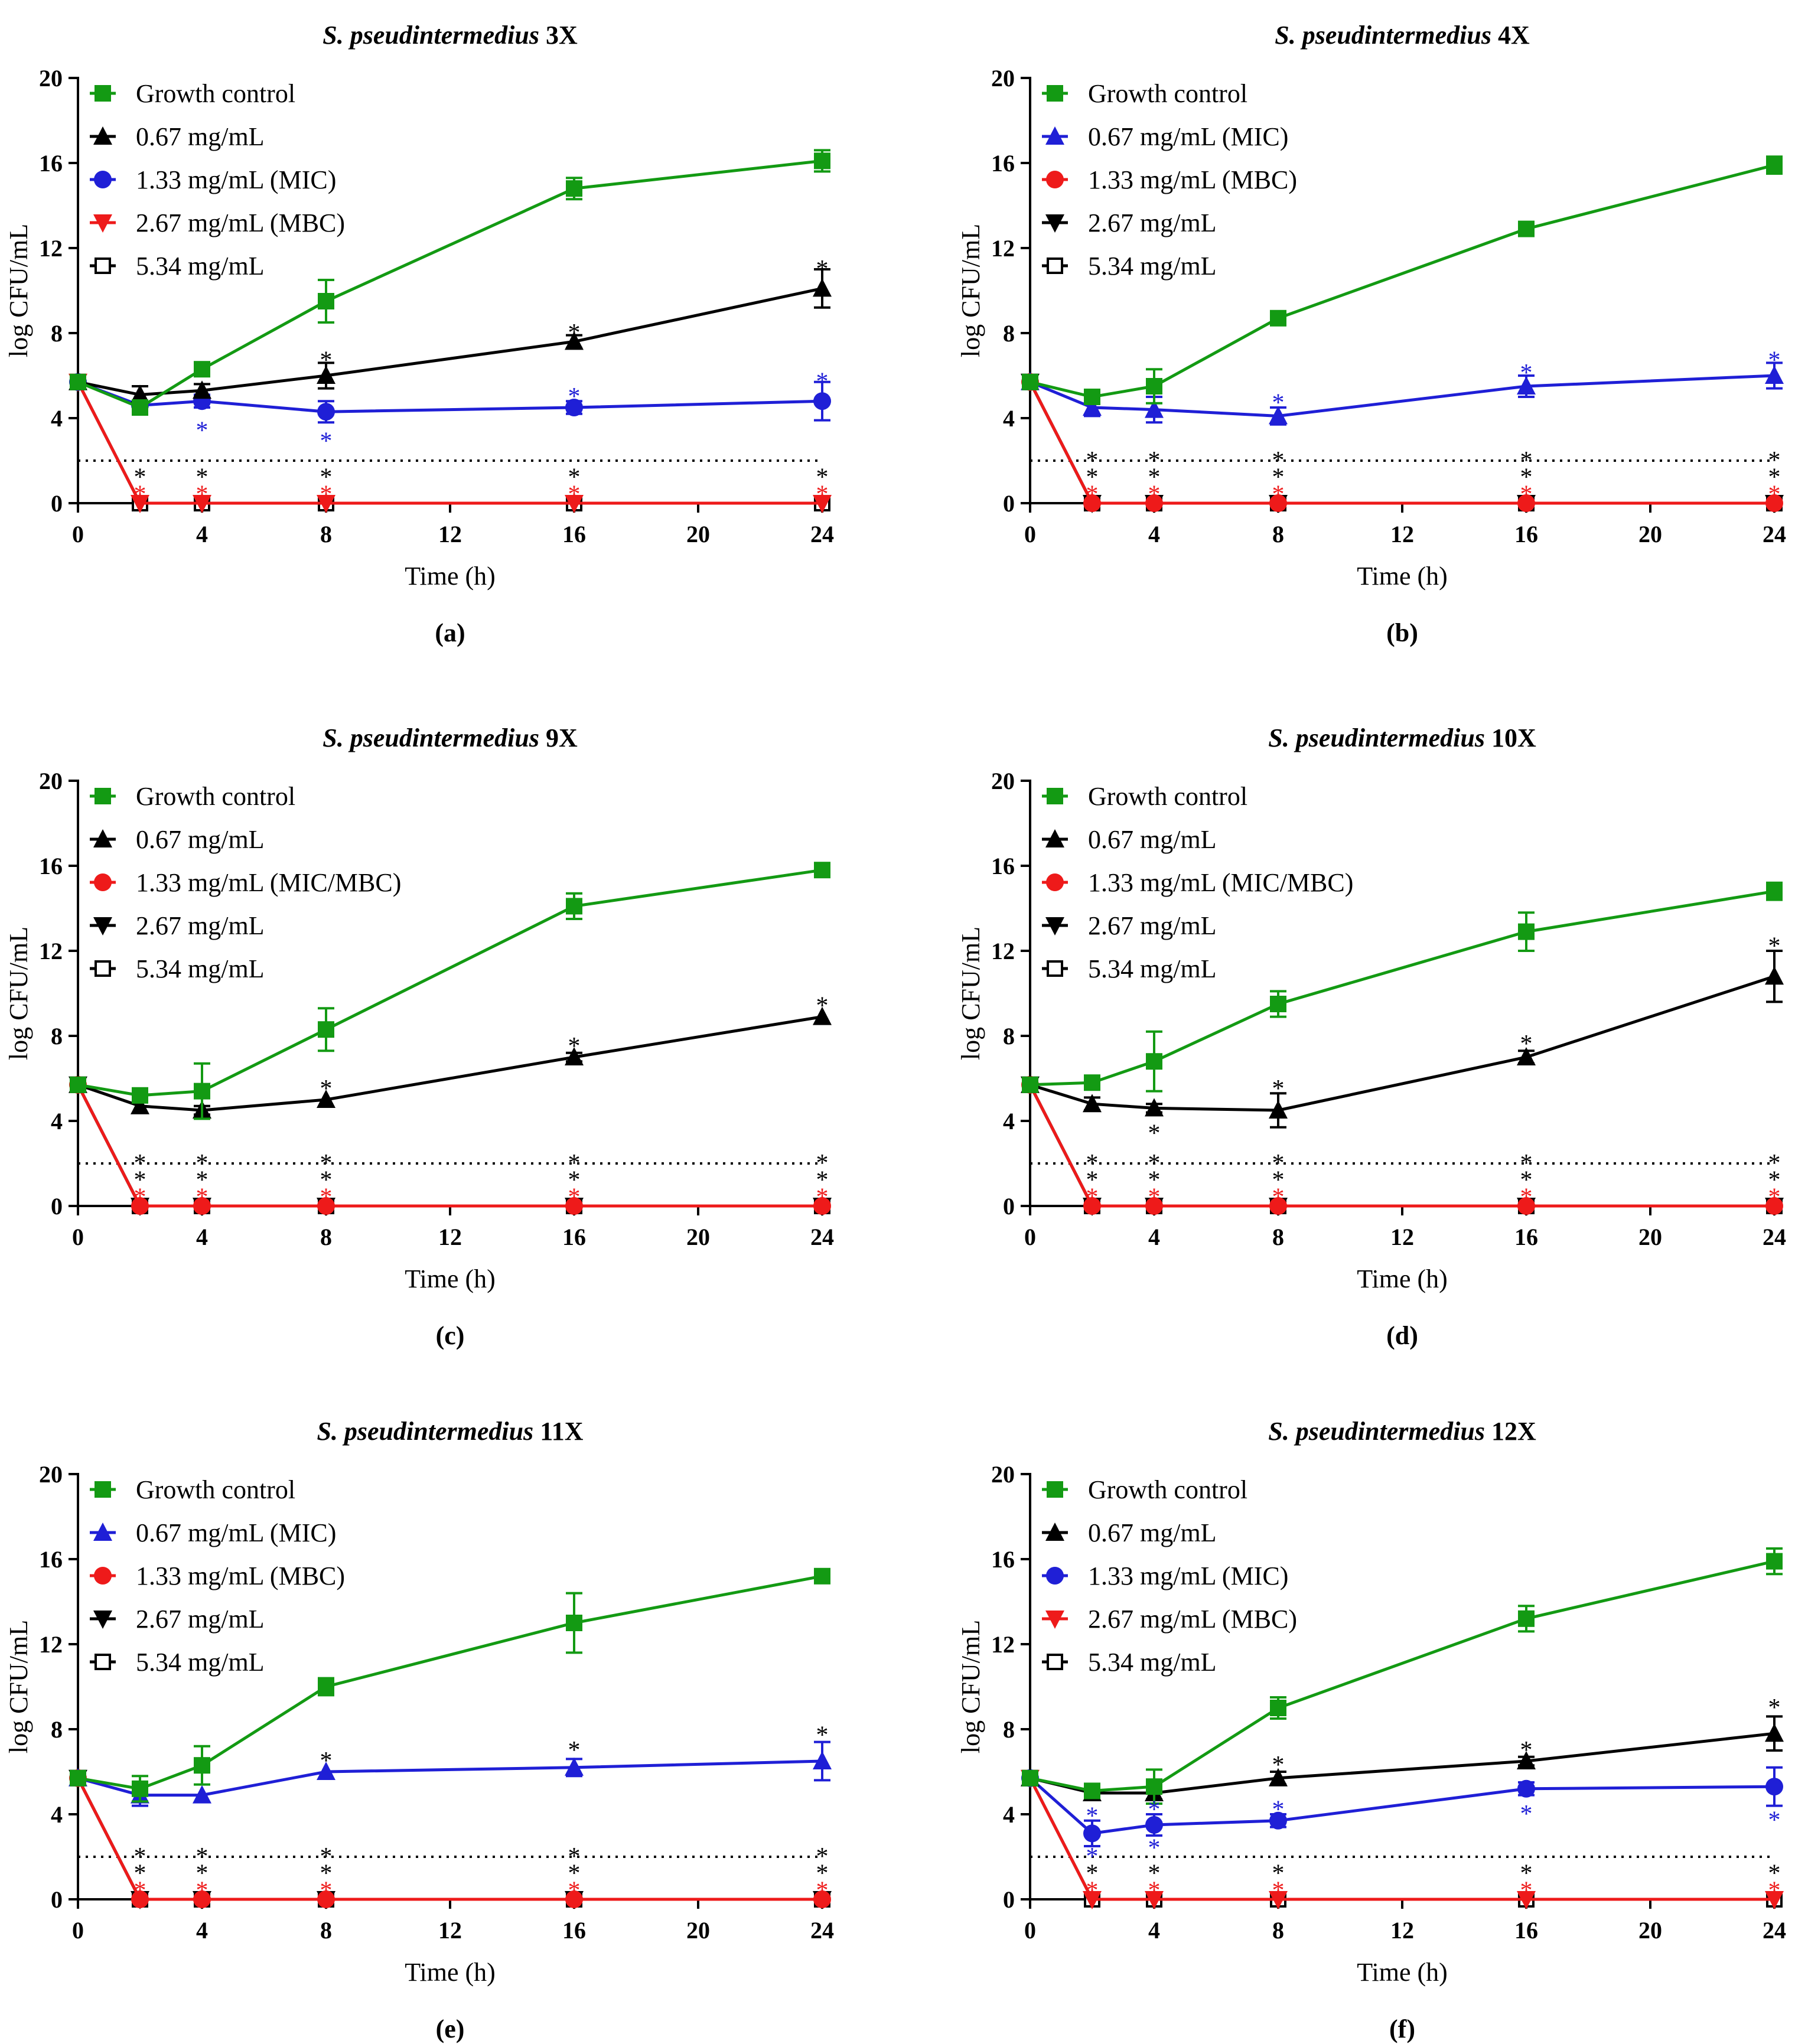 Image resolution: width=1795 pixels, height=2044 pixels. I want to click on legend-label: 1.33 mg/mL (MIC/MBC), so click(1220, 882).